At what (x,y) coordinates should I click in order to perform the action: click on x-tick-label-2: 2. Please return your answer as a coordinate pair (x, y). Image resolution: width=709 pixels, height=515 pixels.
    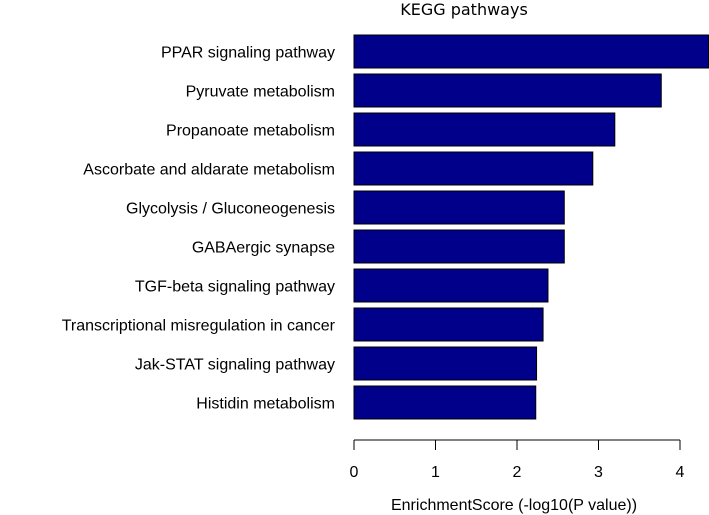
    Looking at the image, I should click on (517, 472).